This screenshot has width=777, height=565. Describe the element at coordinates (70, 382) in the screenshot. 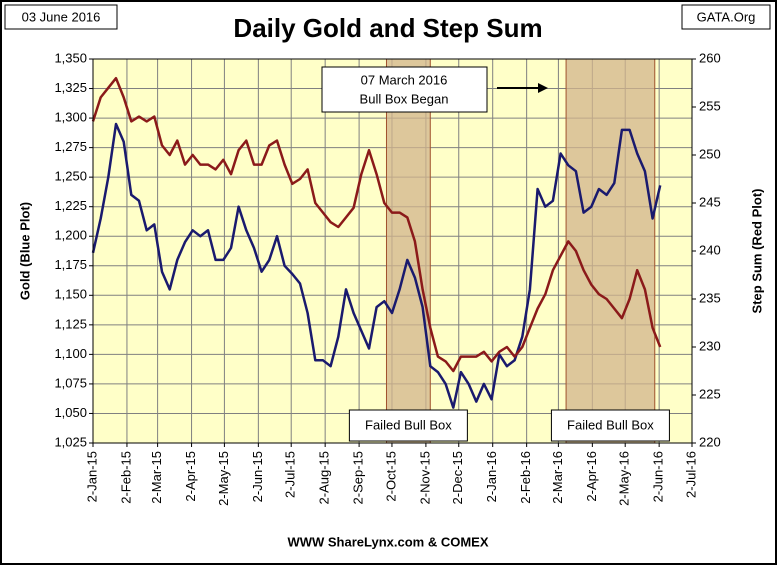

I see `y-tick-label: 1,075` at that location.